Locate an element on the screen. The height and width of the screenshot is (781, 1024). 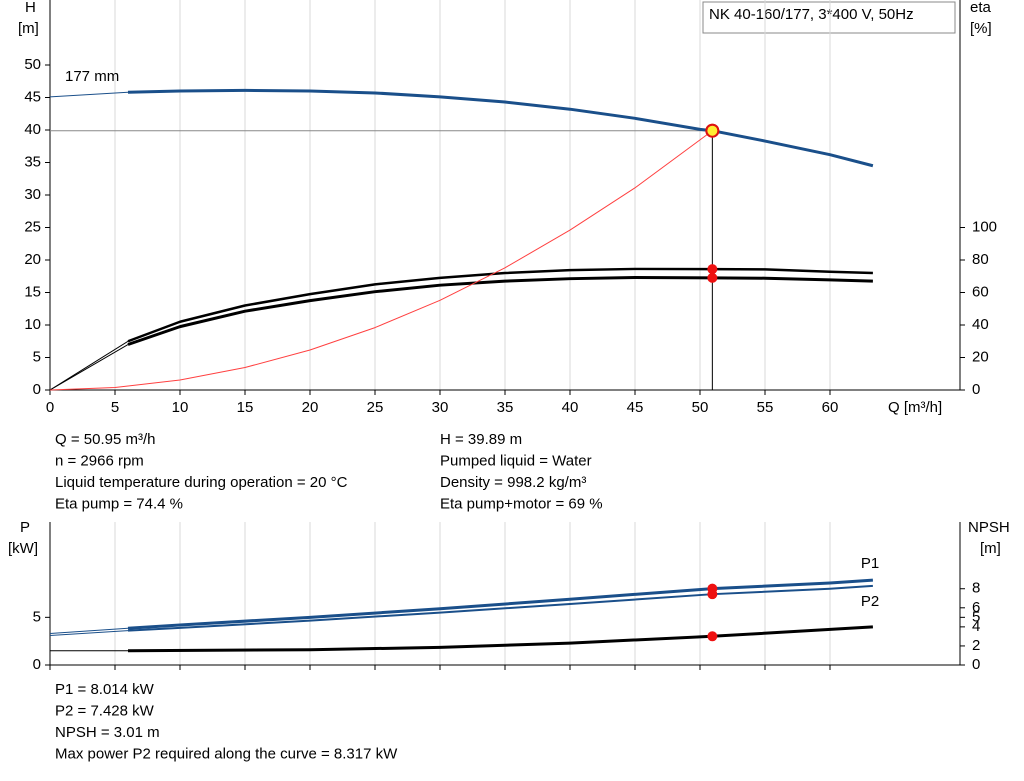
y2-tick-label: 80 is located at coordinates (980, 259).